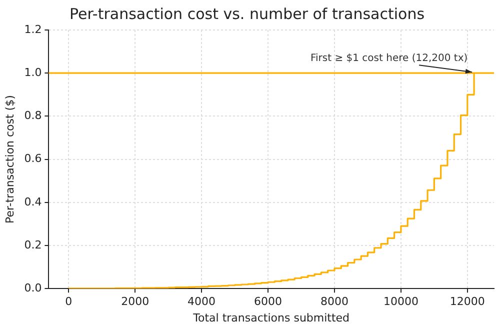  What do you see at coordinates (33, 287) in the screenshot?
I see `y-tick-label: 0.0` at bounding box center [33, 287].